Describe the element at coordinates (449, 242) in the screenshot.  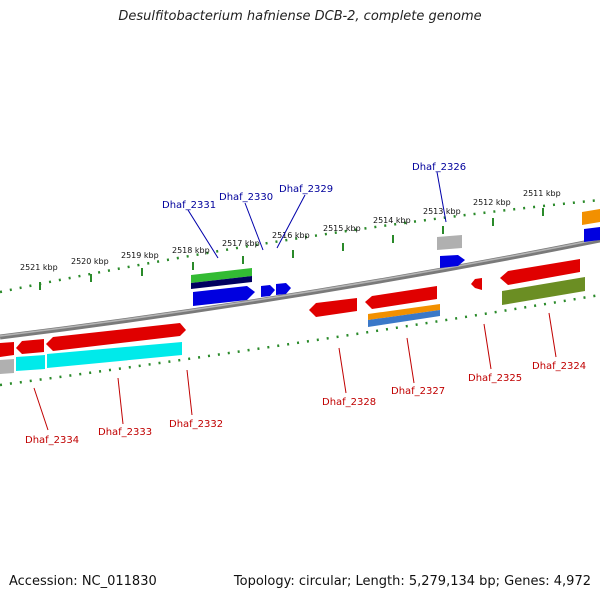
I see `gene-gray` at that location.